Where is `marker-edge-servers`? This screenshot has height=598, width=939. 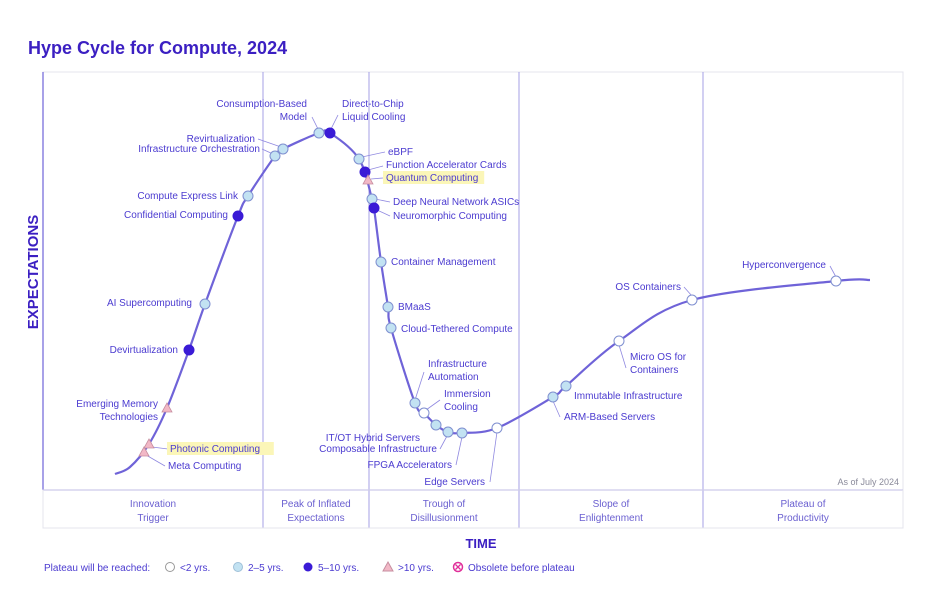
marker-edge-servers is located at coordinates (497, 428).